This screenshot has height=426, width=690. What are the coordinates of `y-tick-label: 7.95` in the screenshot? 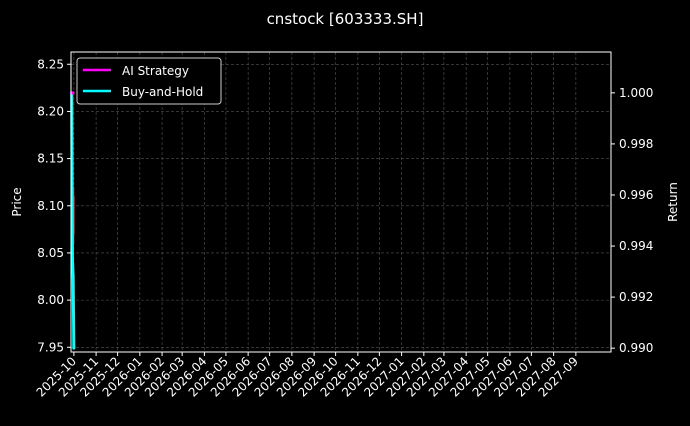 It's located at (50, 347).